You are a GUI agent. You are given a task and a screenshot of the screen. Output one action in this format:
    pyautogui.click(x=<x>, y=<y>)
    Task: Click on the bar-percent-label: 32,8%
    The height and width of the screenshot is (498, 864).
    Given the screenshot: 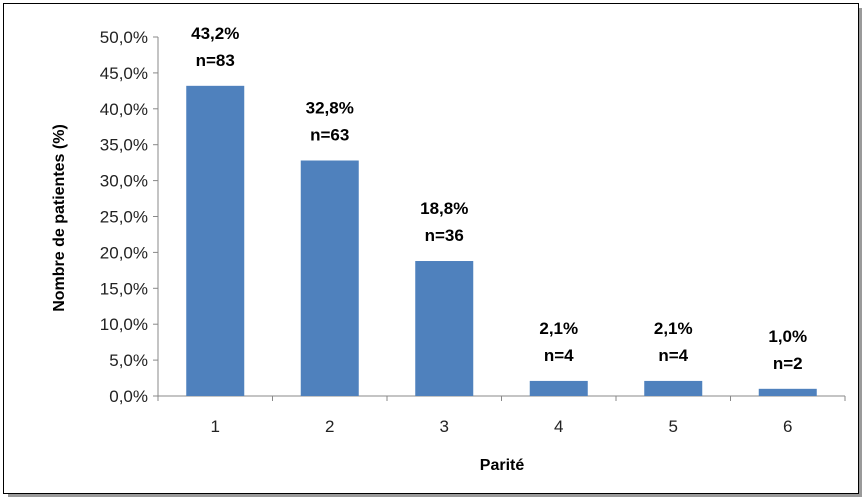 What is the action you would take?
    pyautogui.click(x=330, y=107)
    